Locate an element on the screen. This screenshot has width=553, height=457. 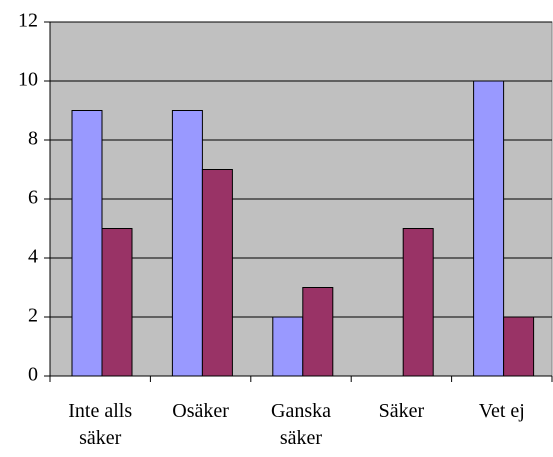
y-tick-label: 8 is located at coordinates (33, 139).